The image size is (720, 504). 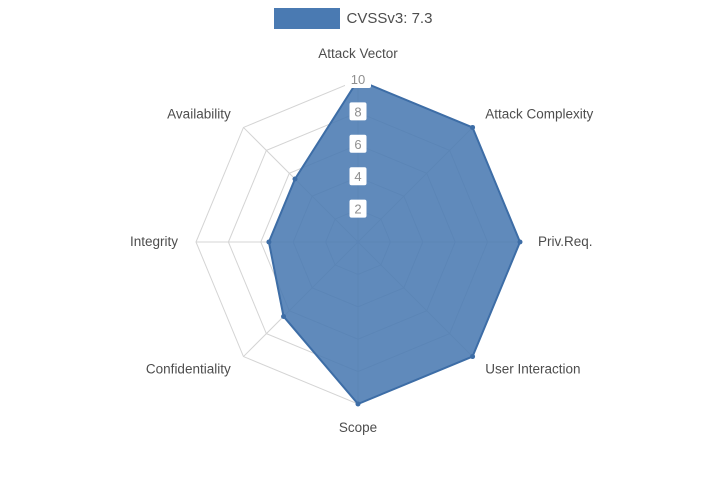 I want to click on tick-label: 6, so click(x=357, y=144).